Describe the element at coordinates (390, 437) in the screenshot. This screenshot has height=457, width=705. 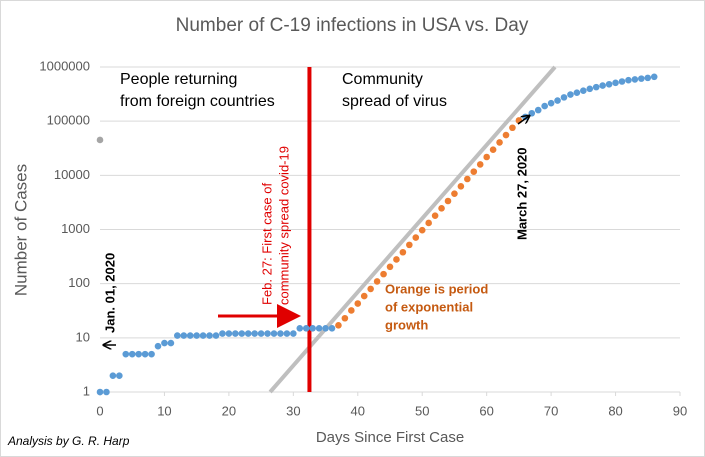
I see `x-axis-label: Days Since First Case` at that location.